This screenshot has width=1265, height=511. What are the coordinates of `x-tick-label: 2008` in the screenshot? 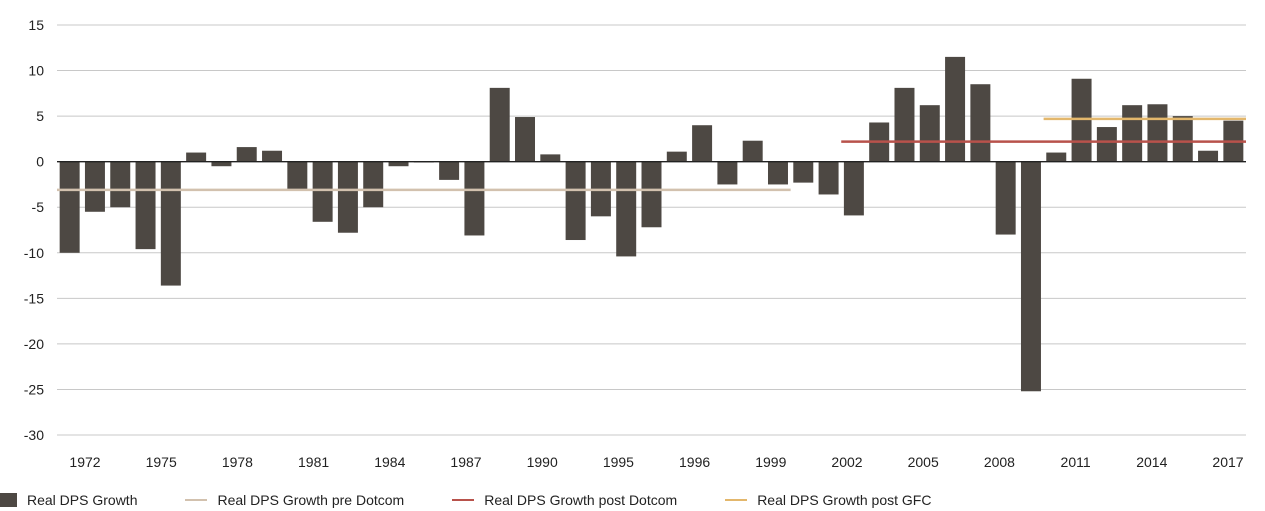 It's located at (999, 462).